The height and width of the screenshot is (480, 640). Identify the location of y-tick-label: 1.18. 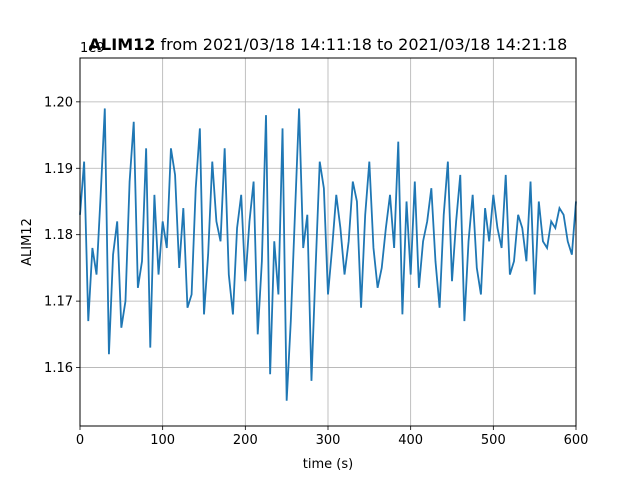
(58, 235).